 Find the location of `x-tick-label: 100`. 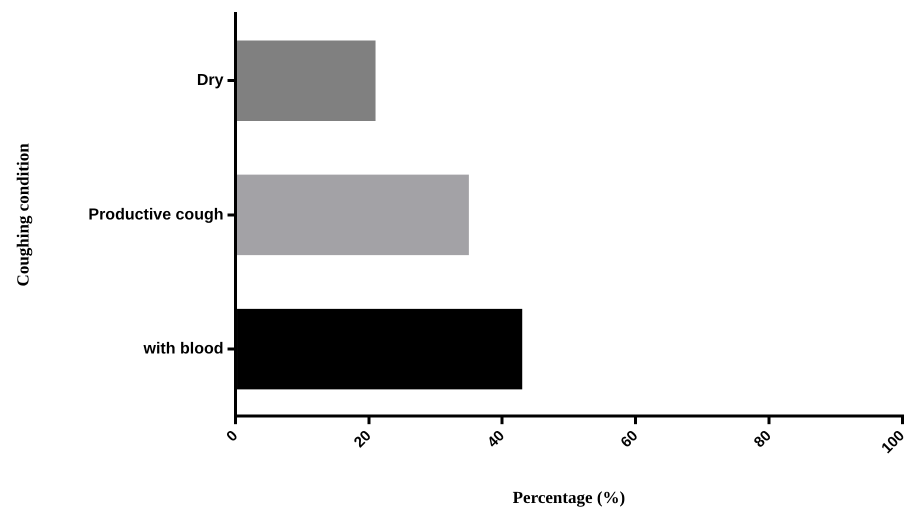

x-tick-label: 100 is located at coordinates (893, 442).